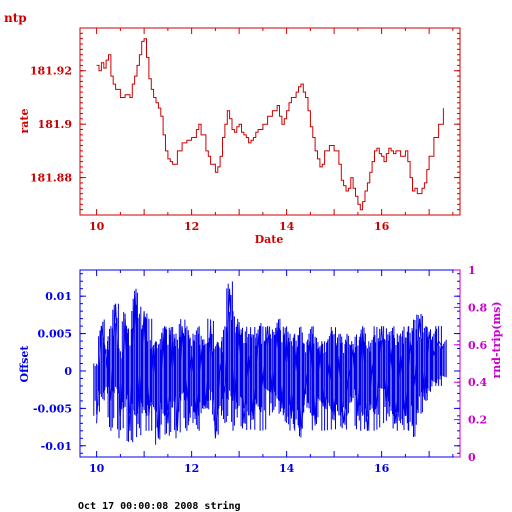 The width and height of the screenshot is (512, 512). What do you see at coordinates (159, 506) in the screenshot?
I see `footer-timestamp: Oct 17 00:00:08 2008 string` at bounding box center [159, 506].